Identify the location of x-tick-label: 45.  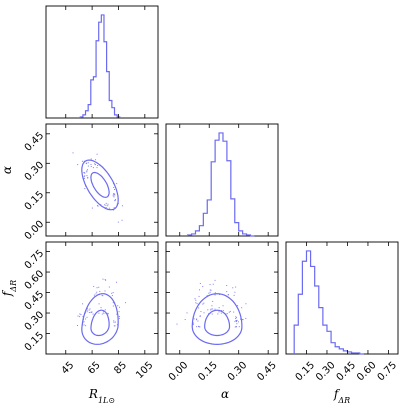
(68, 368).